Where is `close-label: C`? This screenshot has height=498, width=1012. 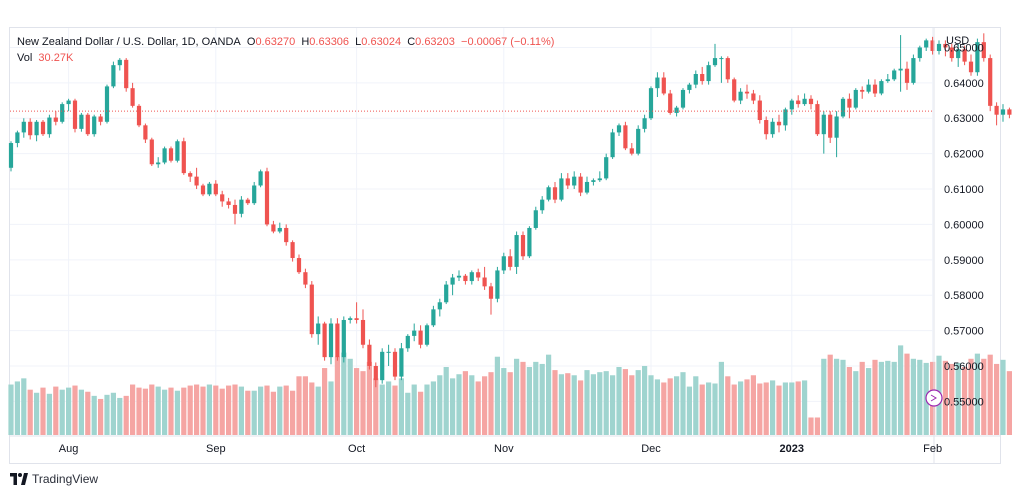
close-label: C is located at coordinates (411, 42).